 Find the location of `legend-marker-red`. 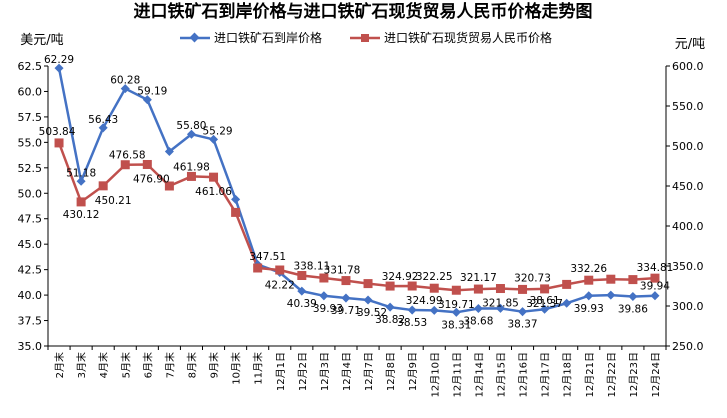

legend-marker-red is located at coordinates (365, 38).